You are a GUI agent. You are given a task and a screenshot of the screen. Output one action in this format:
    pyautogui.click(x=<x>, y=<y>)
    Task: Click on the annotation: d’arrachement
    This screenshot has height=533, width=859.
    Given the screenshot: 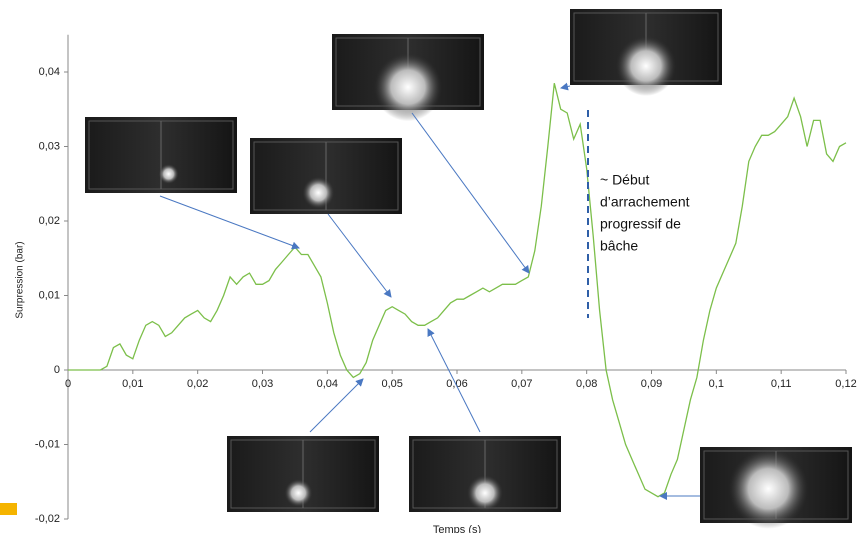 What is the action you would take?
    pyautogui.click(x=645, y=202)
    